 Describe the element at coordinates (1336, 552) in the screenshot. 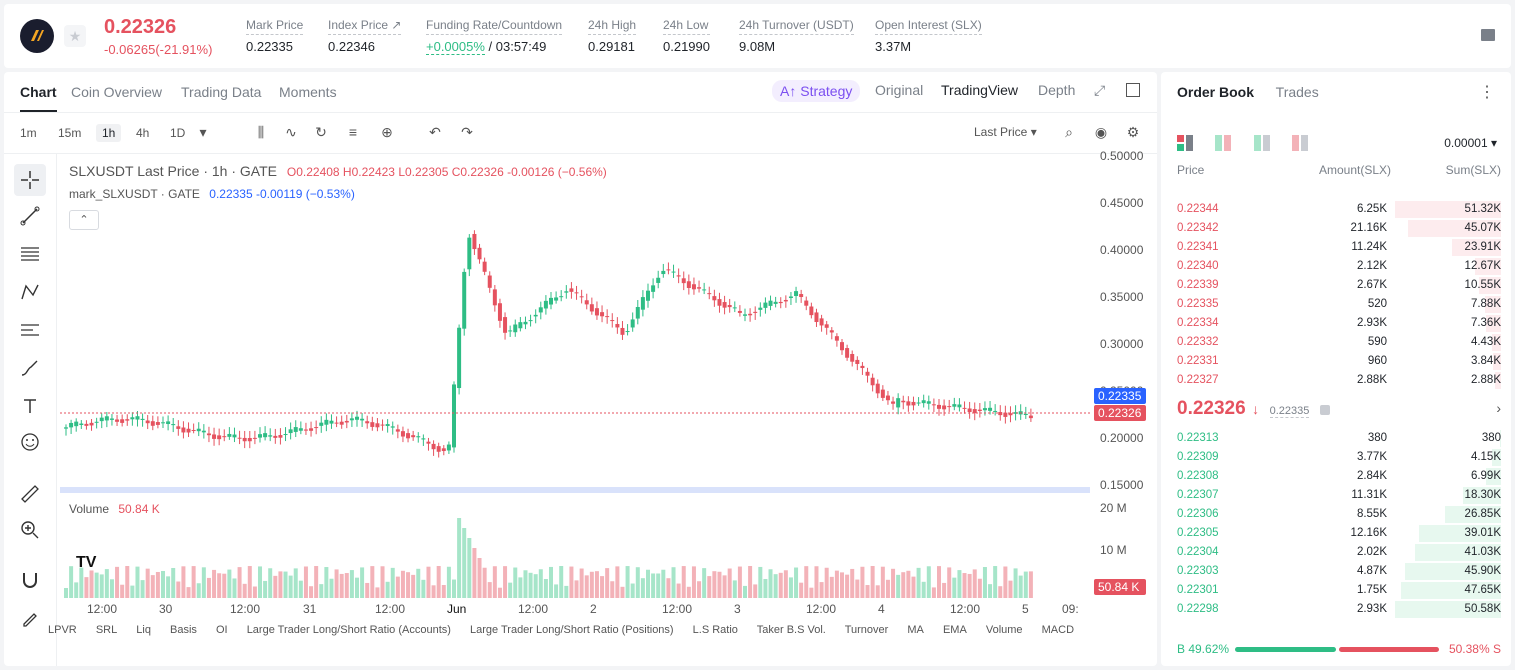

I see `bid-row: 0.22304 2.02K 41.03K` at that location.